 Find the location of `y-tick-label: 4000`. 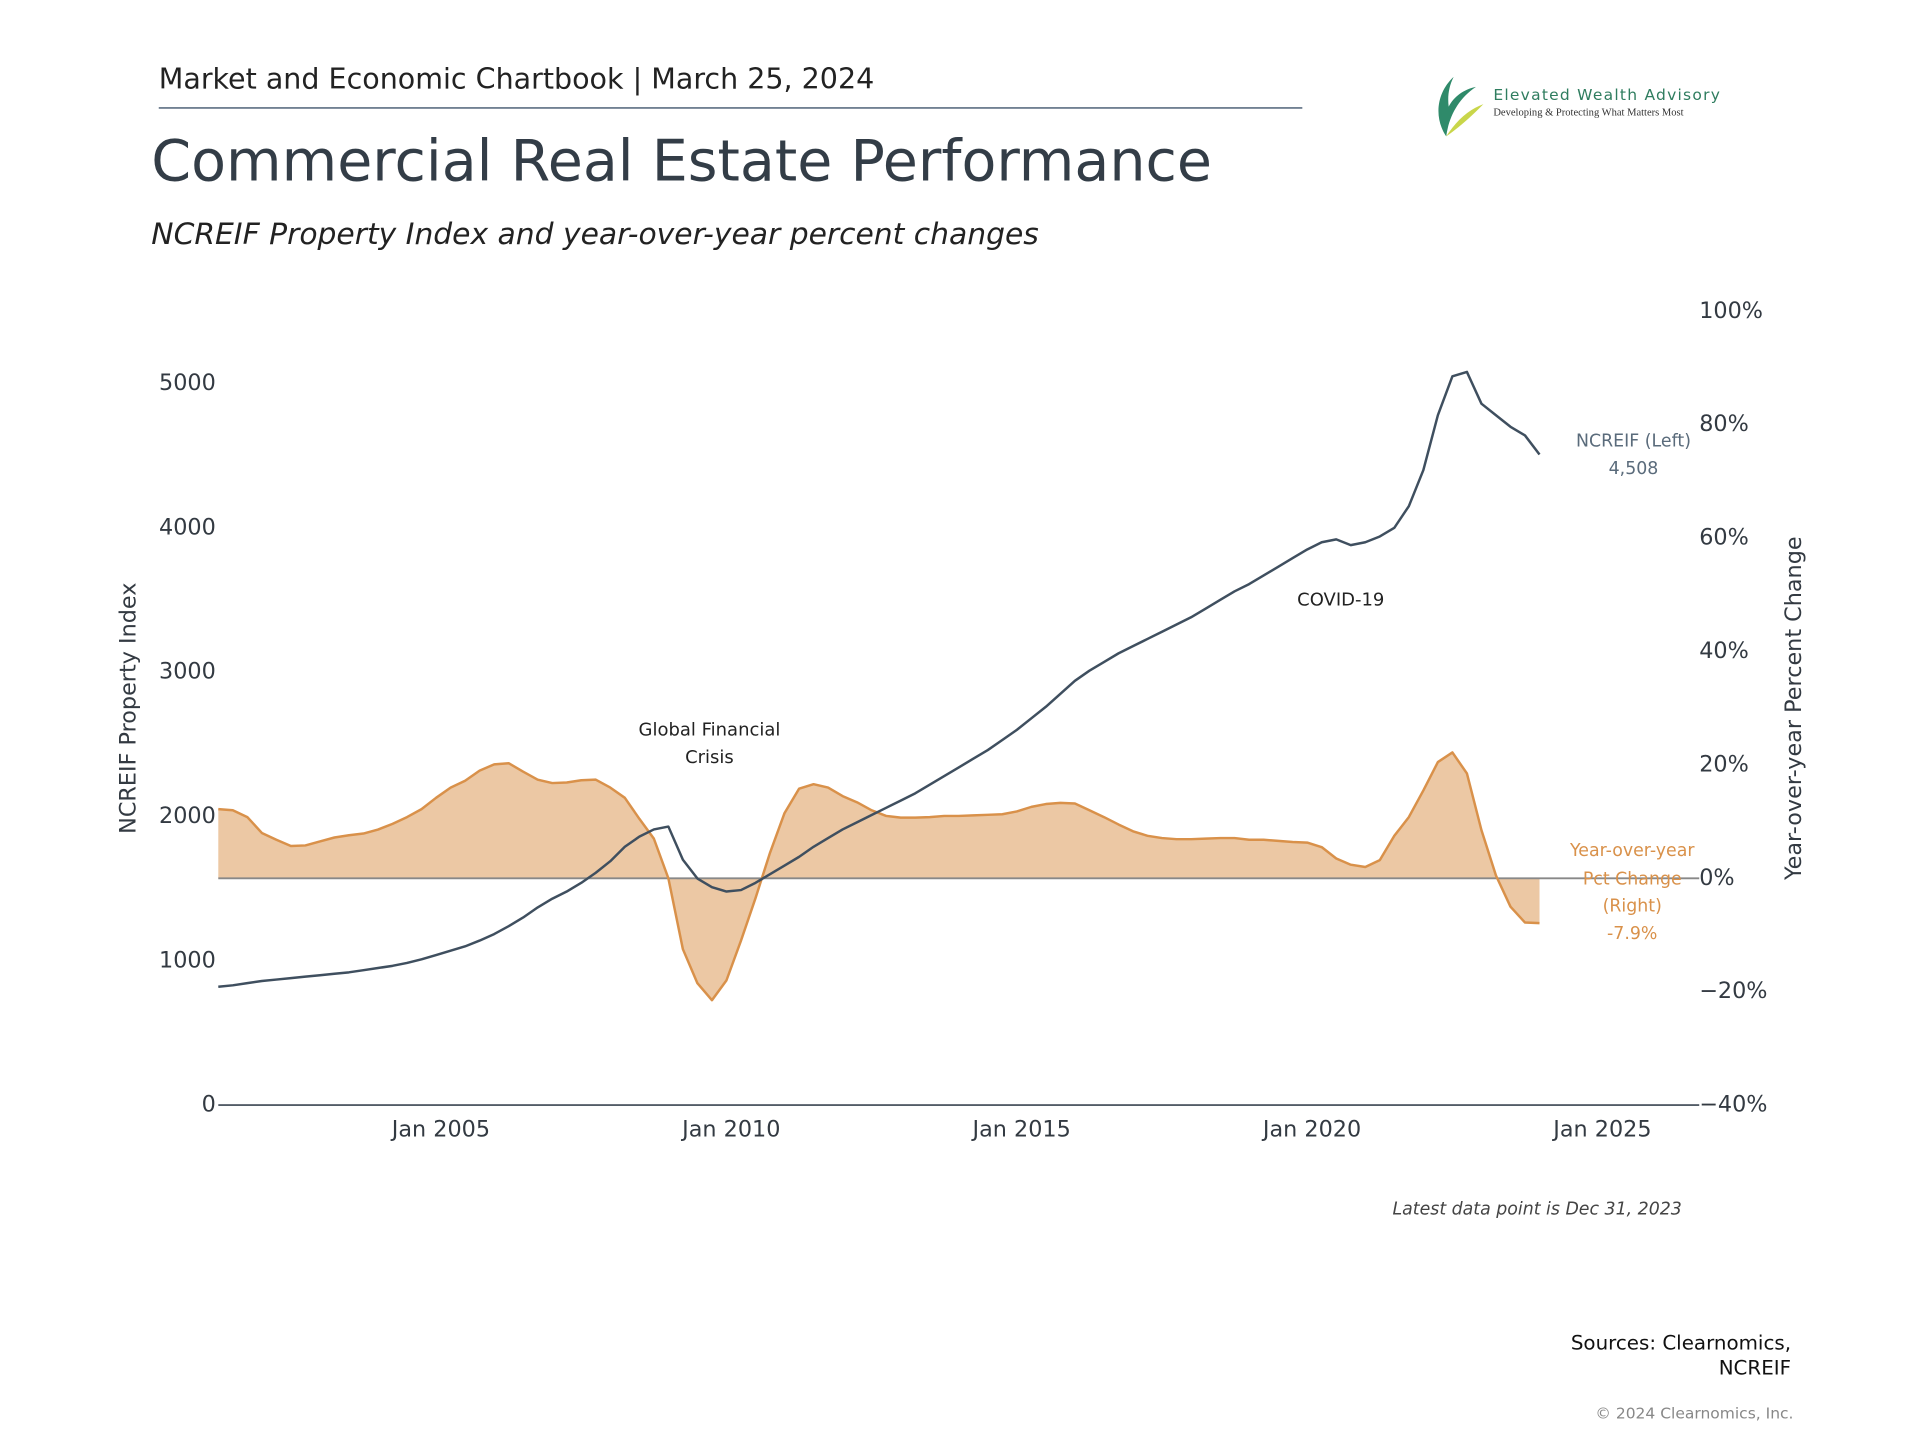

y-tick-label: 4000 is located at coordinates (187, 527).